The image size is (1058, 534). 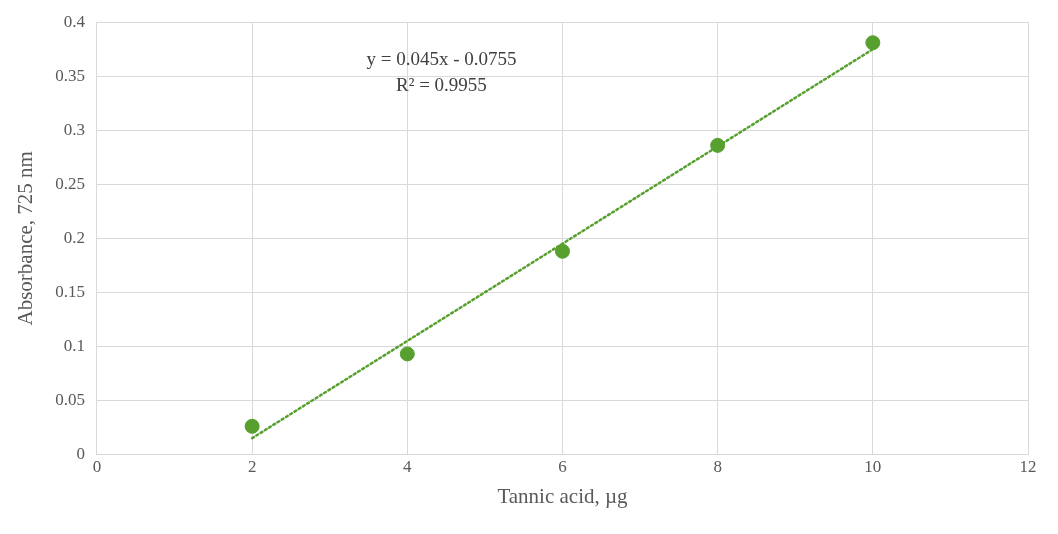 I want to click on y-tick-label: 0, so click(x=80, y=453).